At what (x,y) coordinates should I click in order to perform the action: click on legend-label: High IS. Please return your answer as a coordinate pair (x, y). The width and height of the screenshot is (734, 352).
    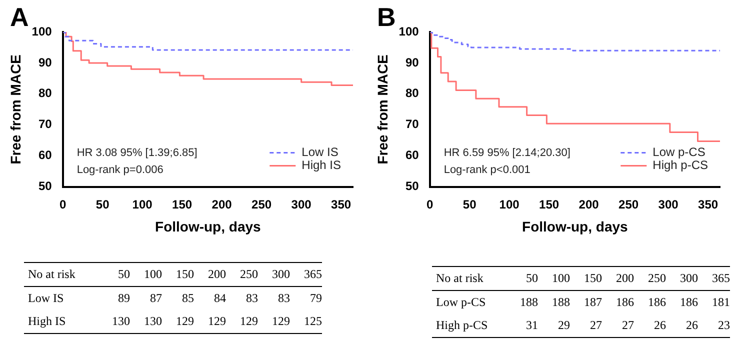
    Looking at the image, I should click on (322, 165).